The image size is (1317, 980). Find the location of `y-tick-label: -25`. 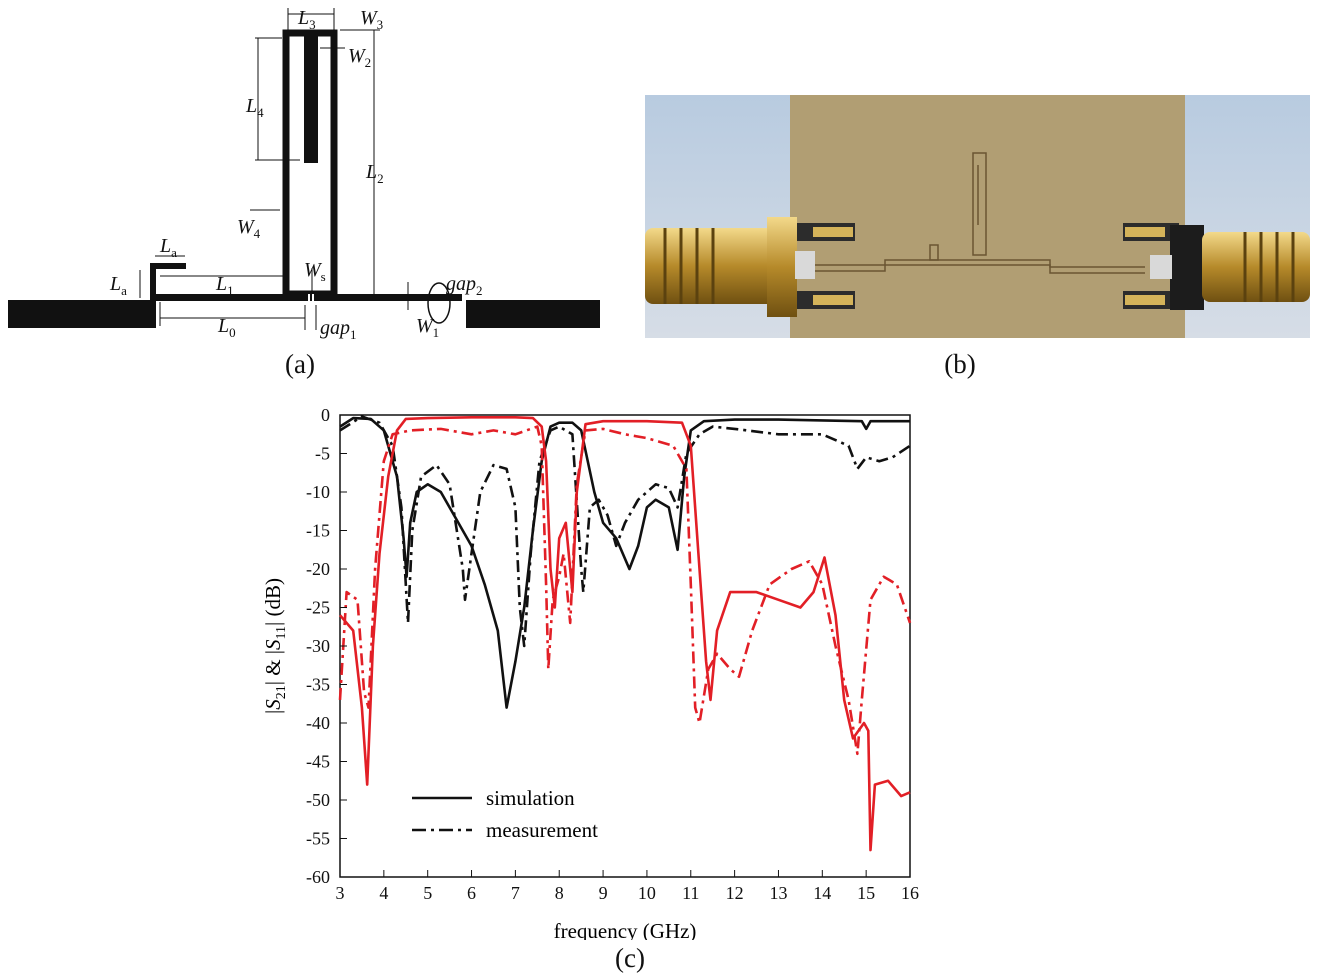

y-tick-label: -25 is located at coordinates (318, 608).